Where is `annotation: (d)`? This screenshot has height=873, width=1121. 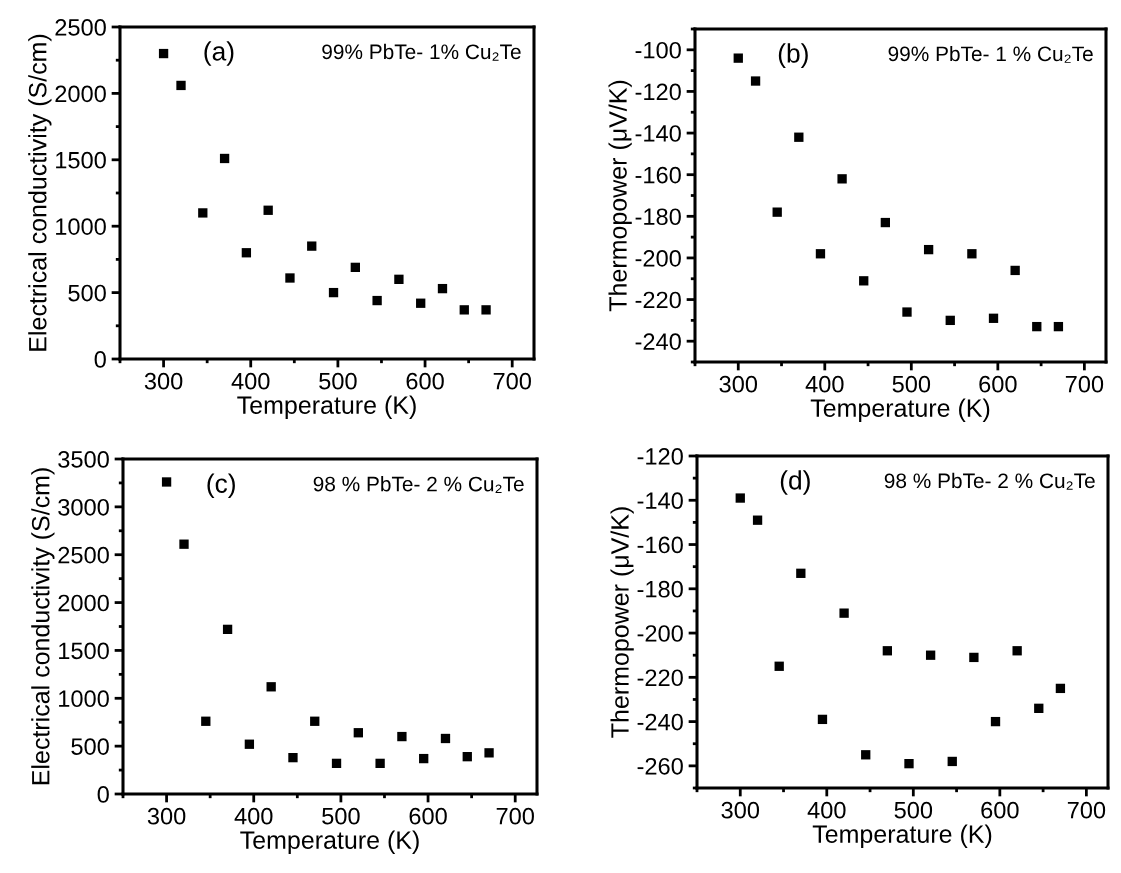 annotation: (d) is located at coordinates (795, 482).